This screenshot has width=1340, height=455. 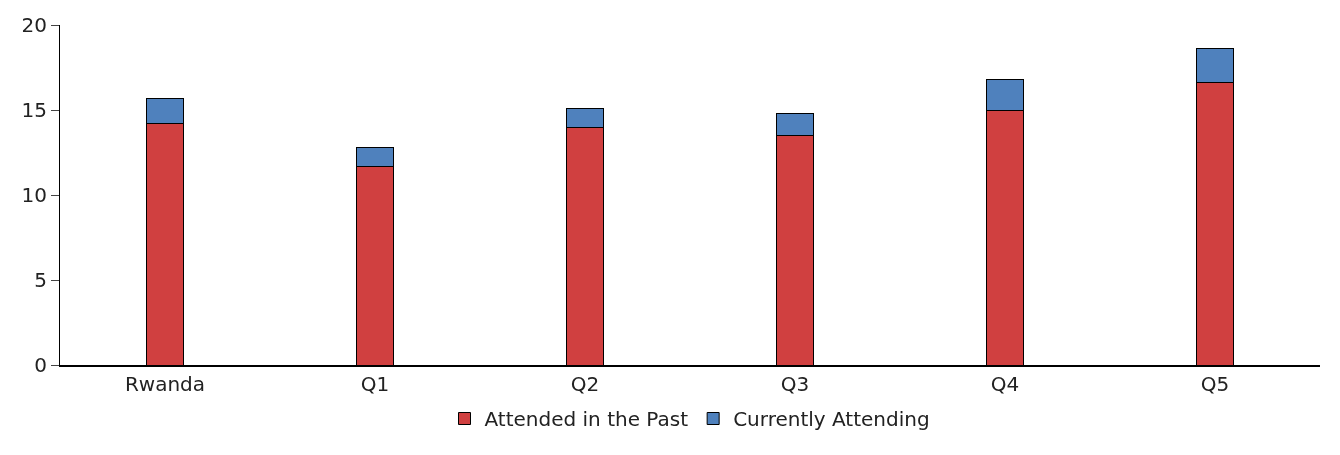 What do you see at coordinates (40, 280) in the screenshot?
I see `y-tick-label: 5` at bounding box center [40, 280].